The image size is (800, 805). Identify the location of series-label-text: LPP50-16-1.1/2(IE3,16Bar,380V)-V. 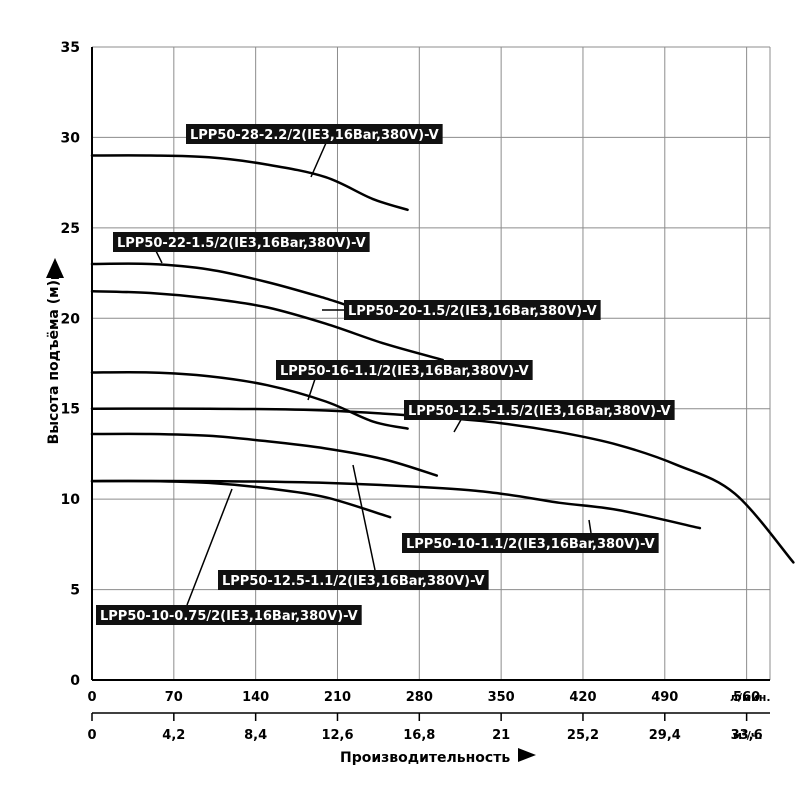
(404, 371).